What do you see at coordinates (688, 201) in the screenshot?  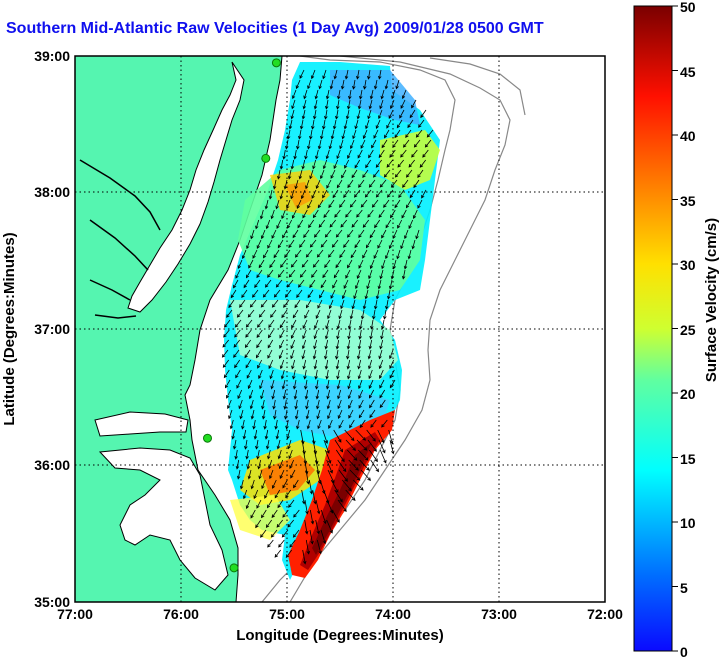 I see `colorbar-tick-label: 35` at bounding box center [688, 201].